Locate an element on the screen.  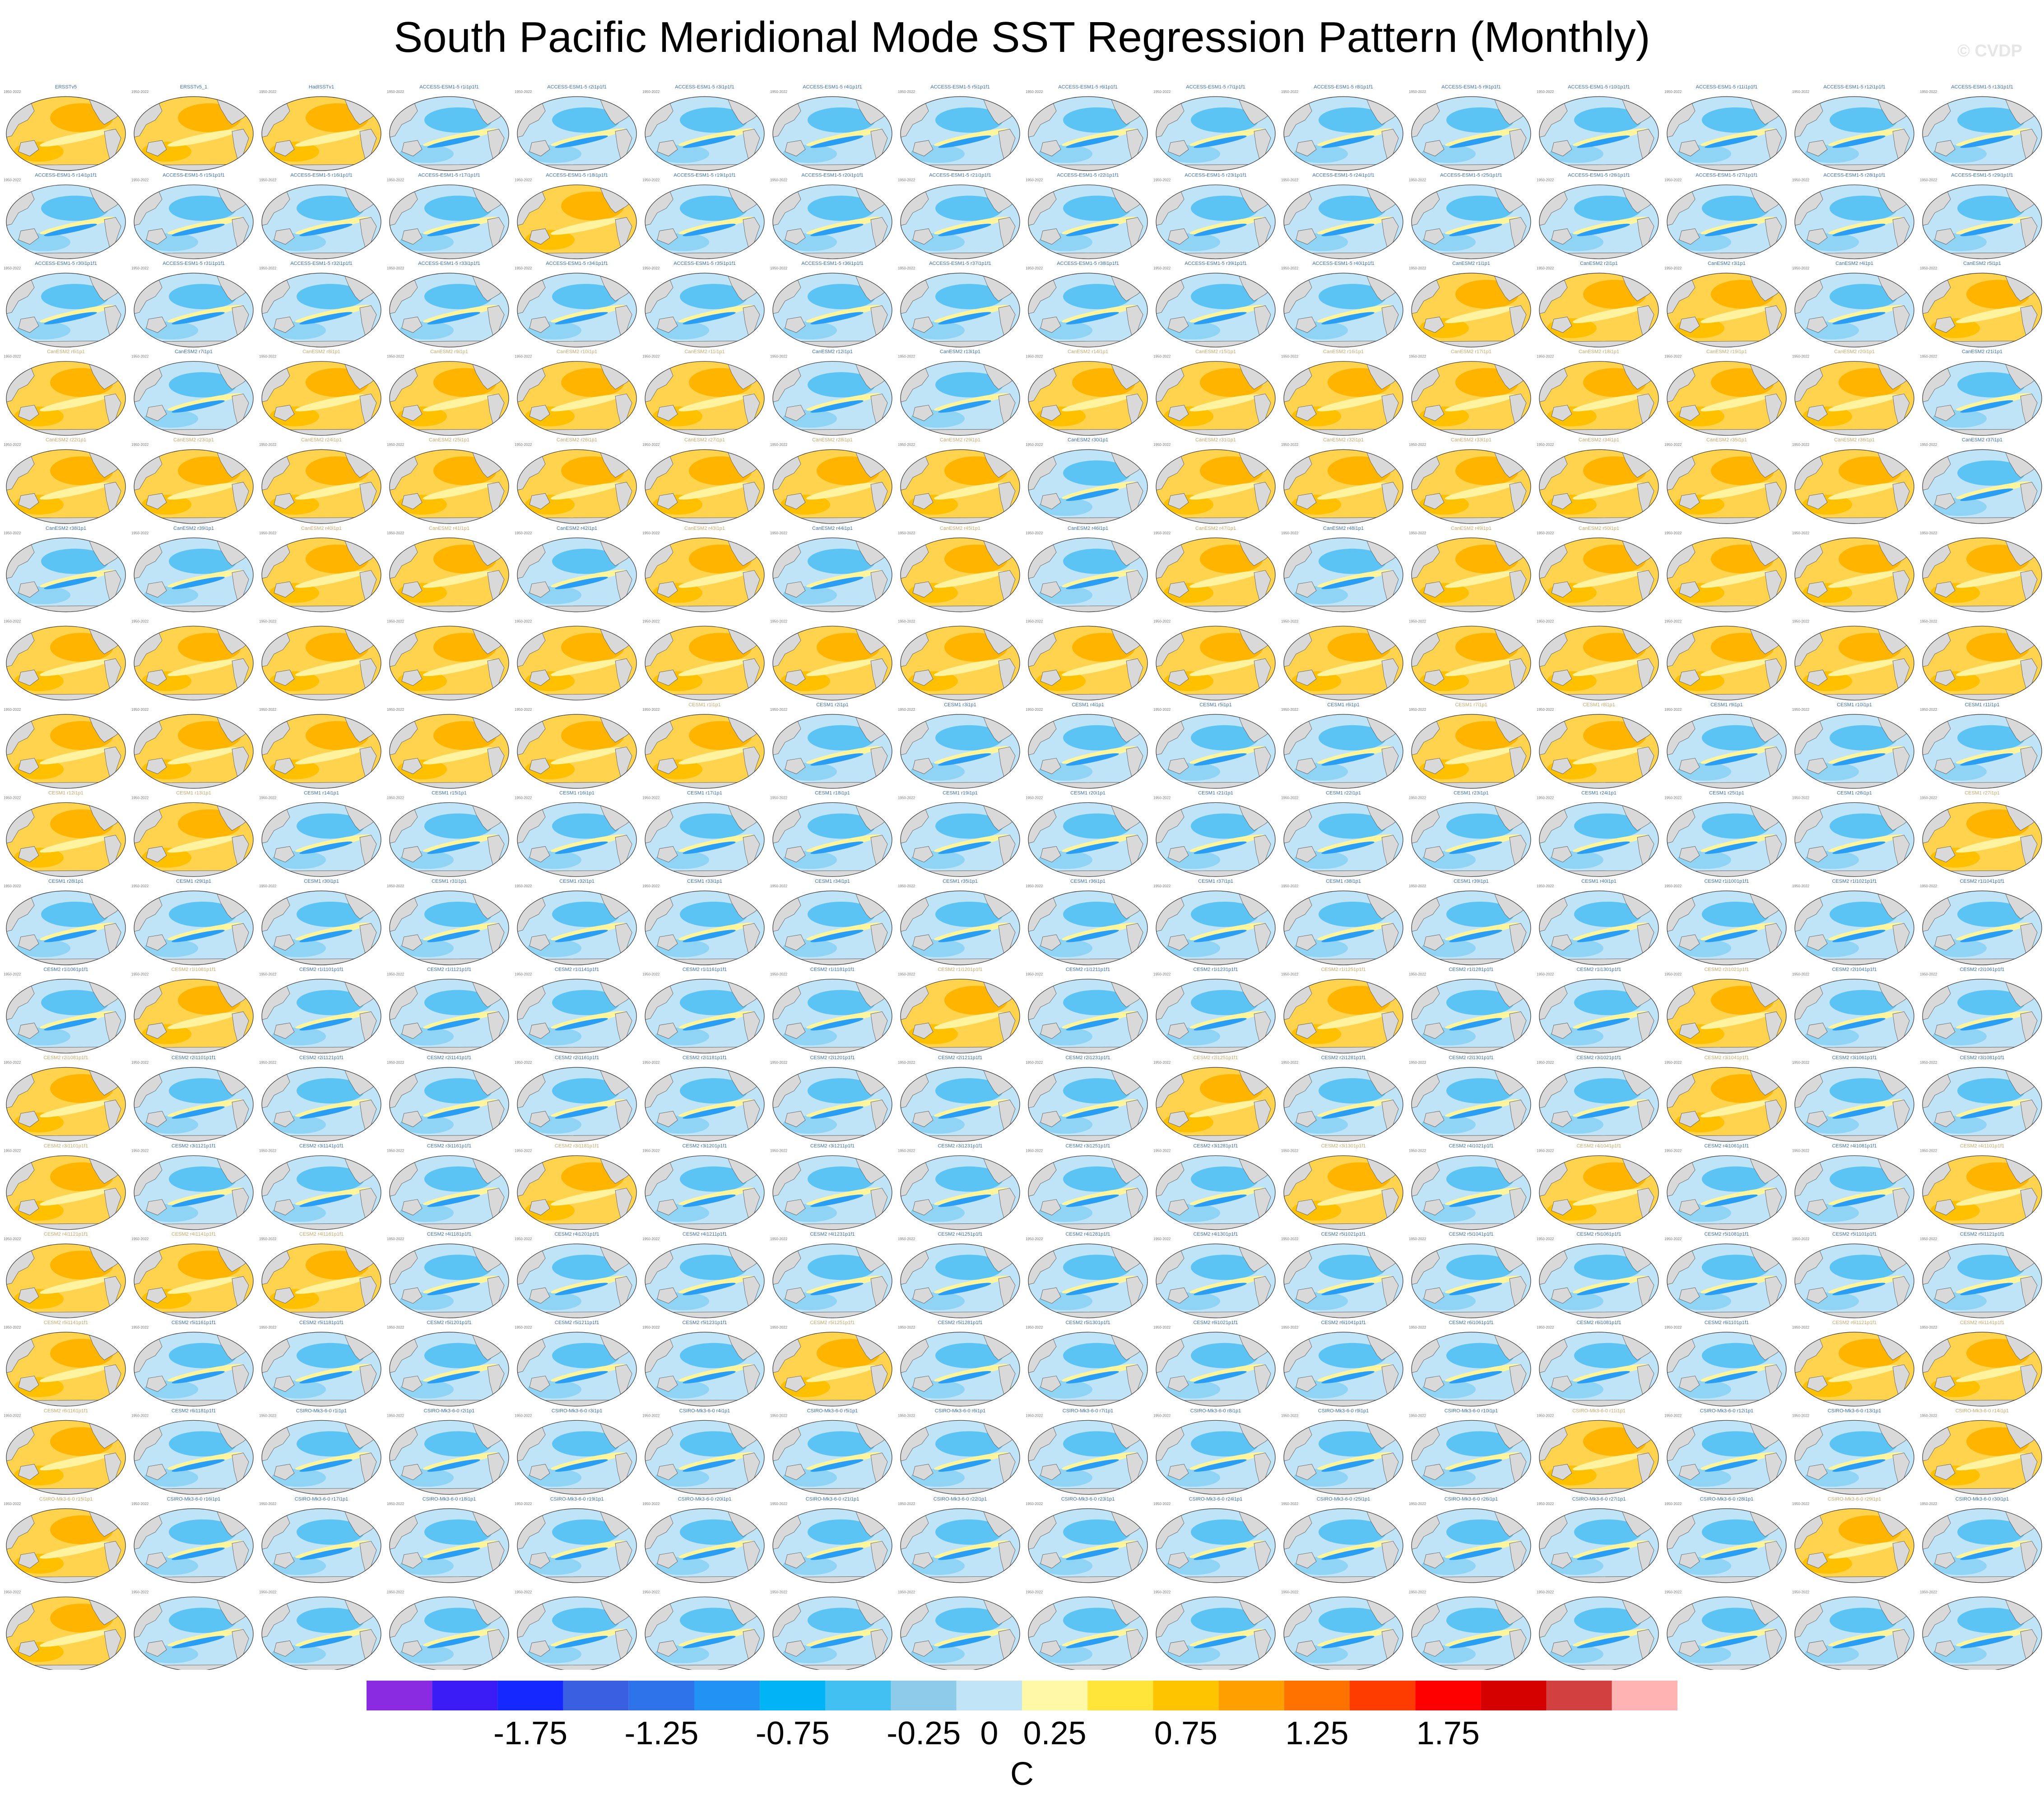
map-panel: CESM2 r1i1301p1f1 1950-2022 is located at coordinates (1598, 1011).